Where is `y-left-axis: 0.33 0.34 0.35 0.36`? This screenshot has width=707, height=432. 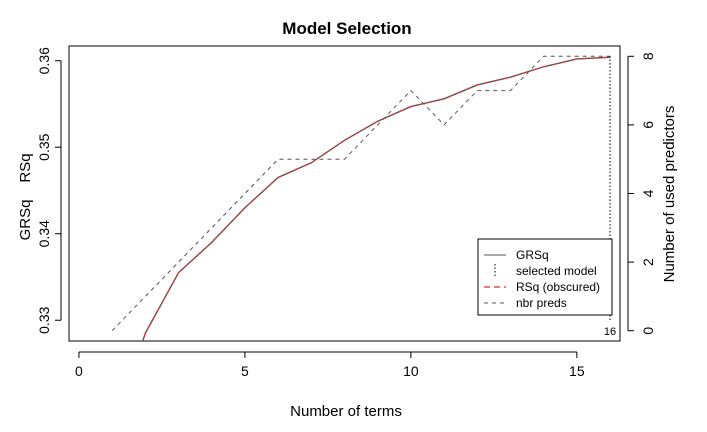
y-left-axis: 0.33 0.34 0.35 0.36 is located at coordinates (49, 190).